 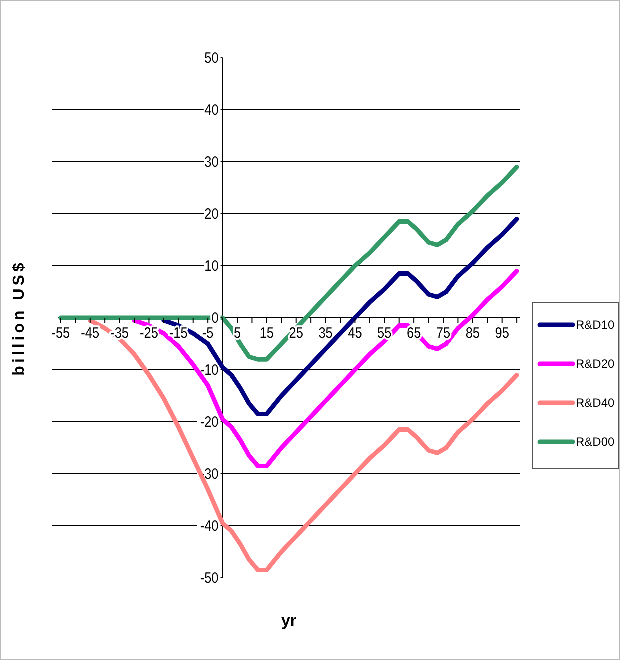 I want to click on x-tick-label: 85, so click(x=473, y=333).